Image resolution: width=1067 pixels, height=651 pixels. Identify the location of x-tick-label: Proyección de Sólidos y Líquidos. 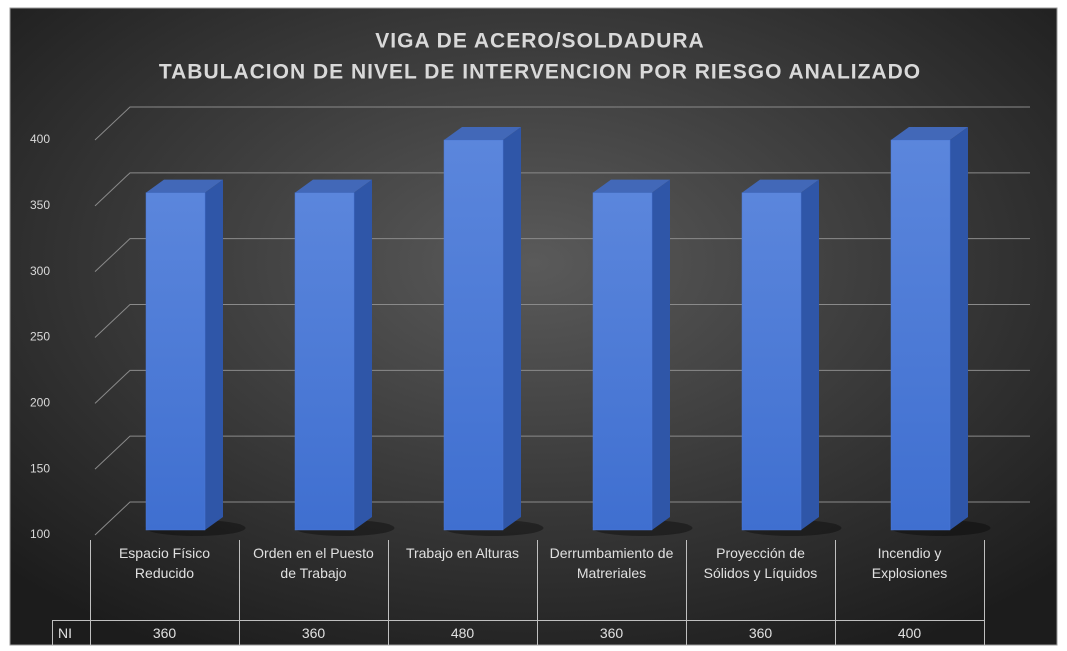
(760, 563).